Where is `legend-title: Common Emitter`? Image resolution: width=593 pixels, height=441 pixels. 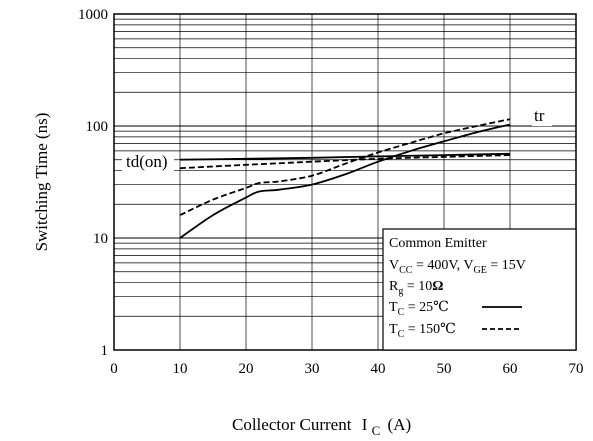
legend-title: Common Emitter is located at coordinates (438, 243).